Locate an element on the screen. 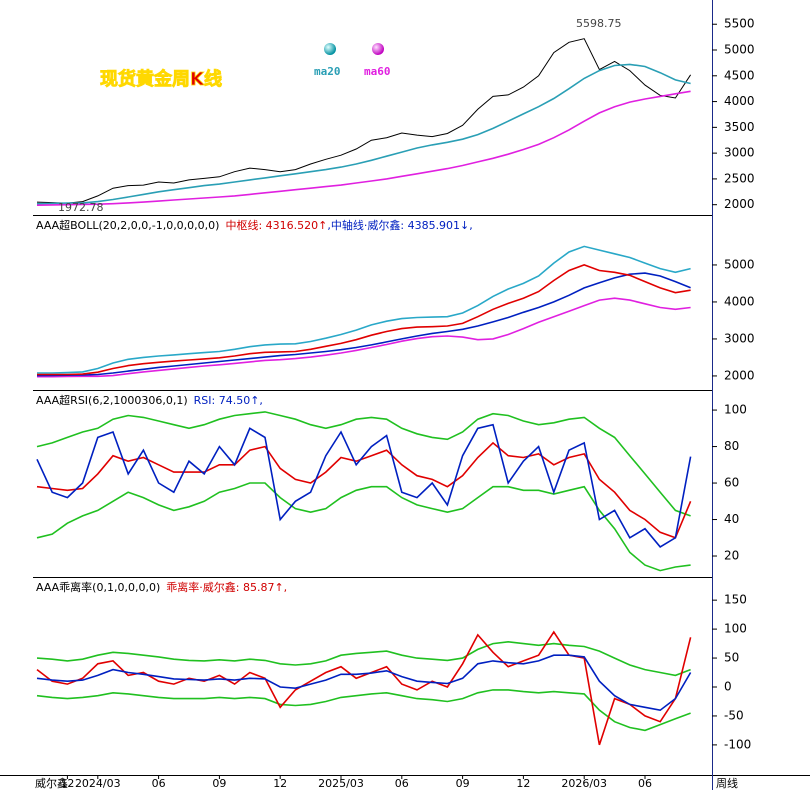  annotation: 1972.78 is located at coordinates (81, 207).